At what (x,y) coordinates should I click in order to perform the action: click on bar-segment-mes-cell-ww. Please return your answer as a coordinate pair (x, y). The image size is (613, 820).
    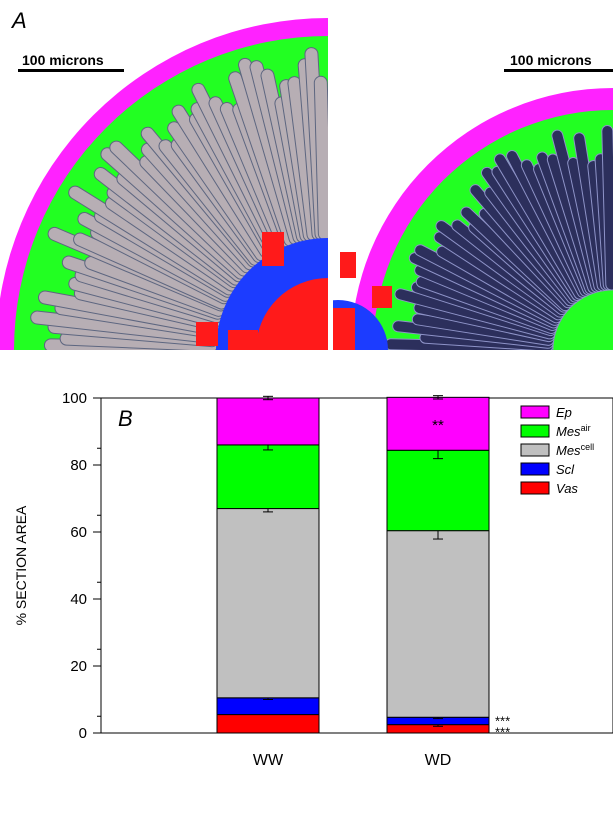
    Looking at the image, I should click on (268, 603).